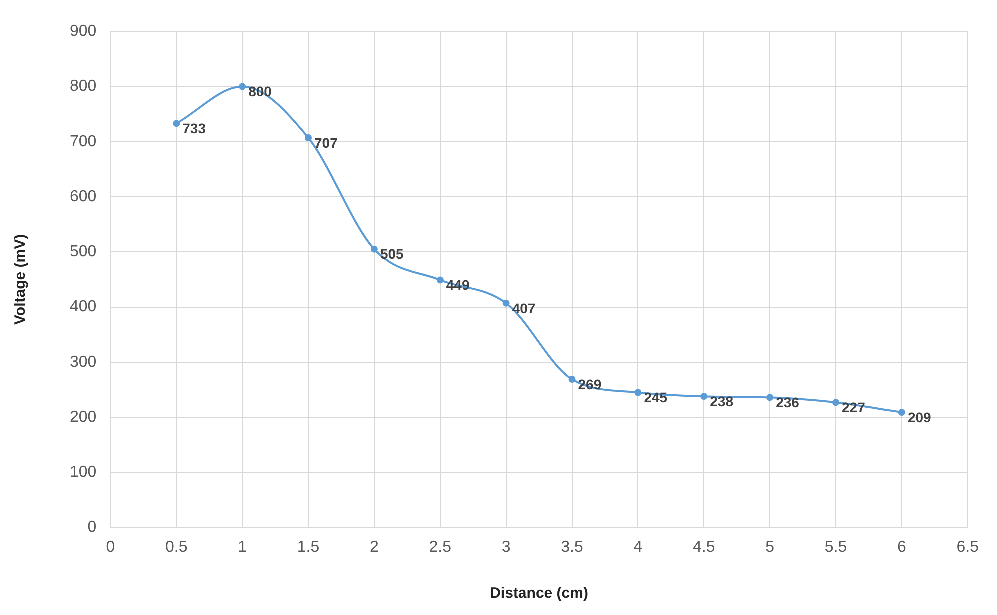 This screenshot has width=997, height=615. What do you see at coordinates (308, 547) in the screenshot?
I see `x-tick-label: 1.5` at bounding box center [308, 547].